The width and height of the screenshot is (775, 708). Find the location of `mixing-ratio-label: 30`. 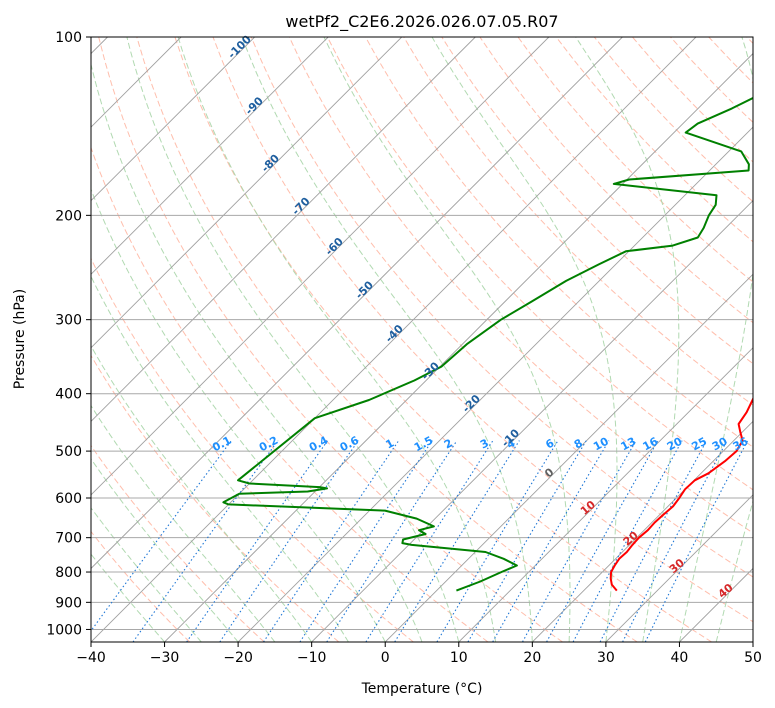

mixing-ratio-label: 30 is located at coordinates (720, 444).